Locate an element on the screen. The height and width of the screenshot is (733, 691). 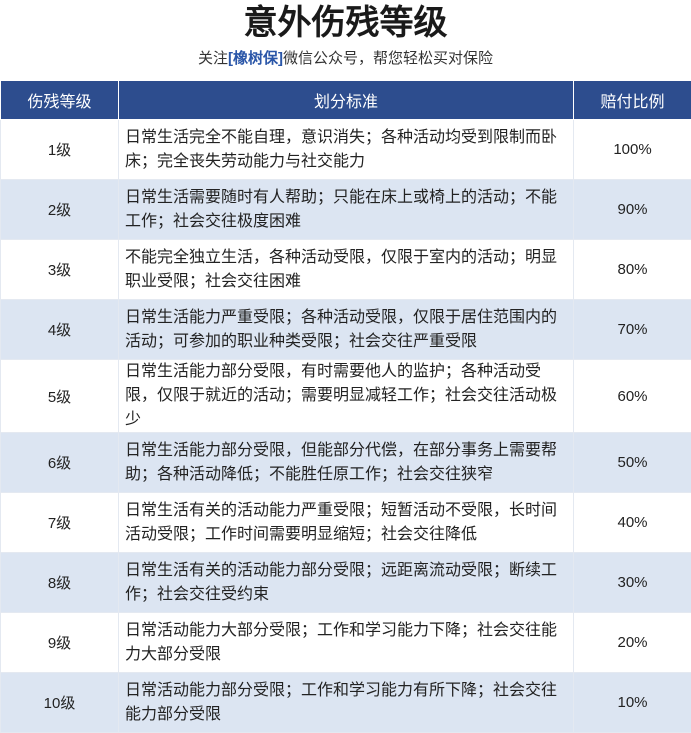
grade-cell: 5级 is located at coordinates (60, 396).